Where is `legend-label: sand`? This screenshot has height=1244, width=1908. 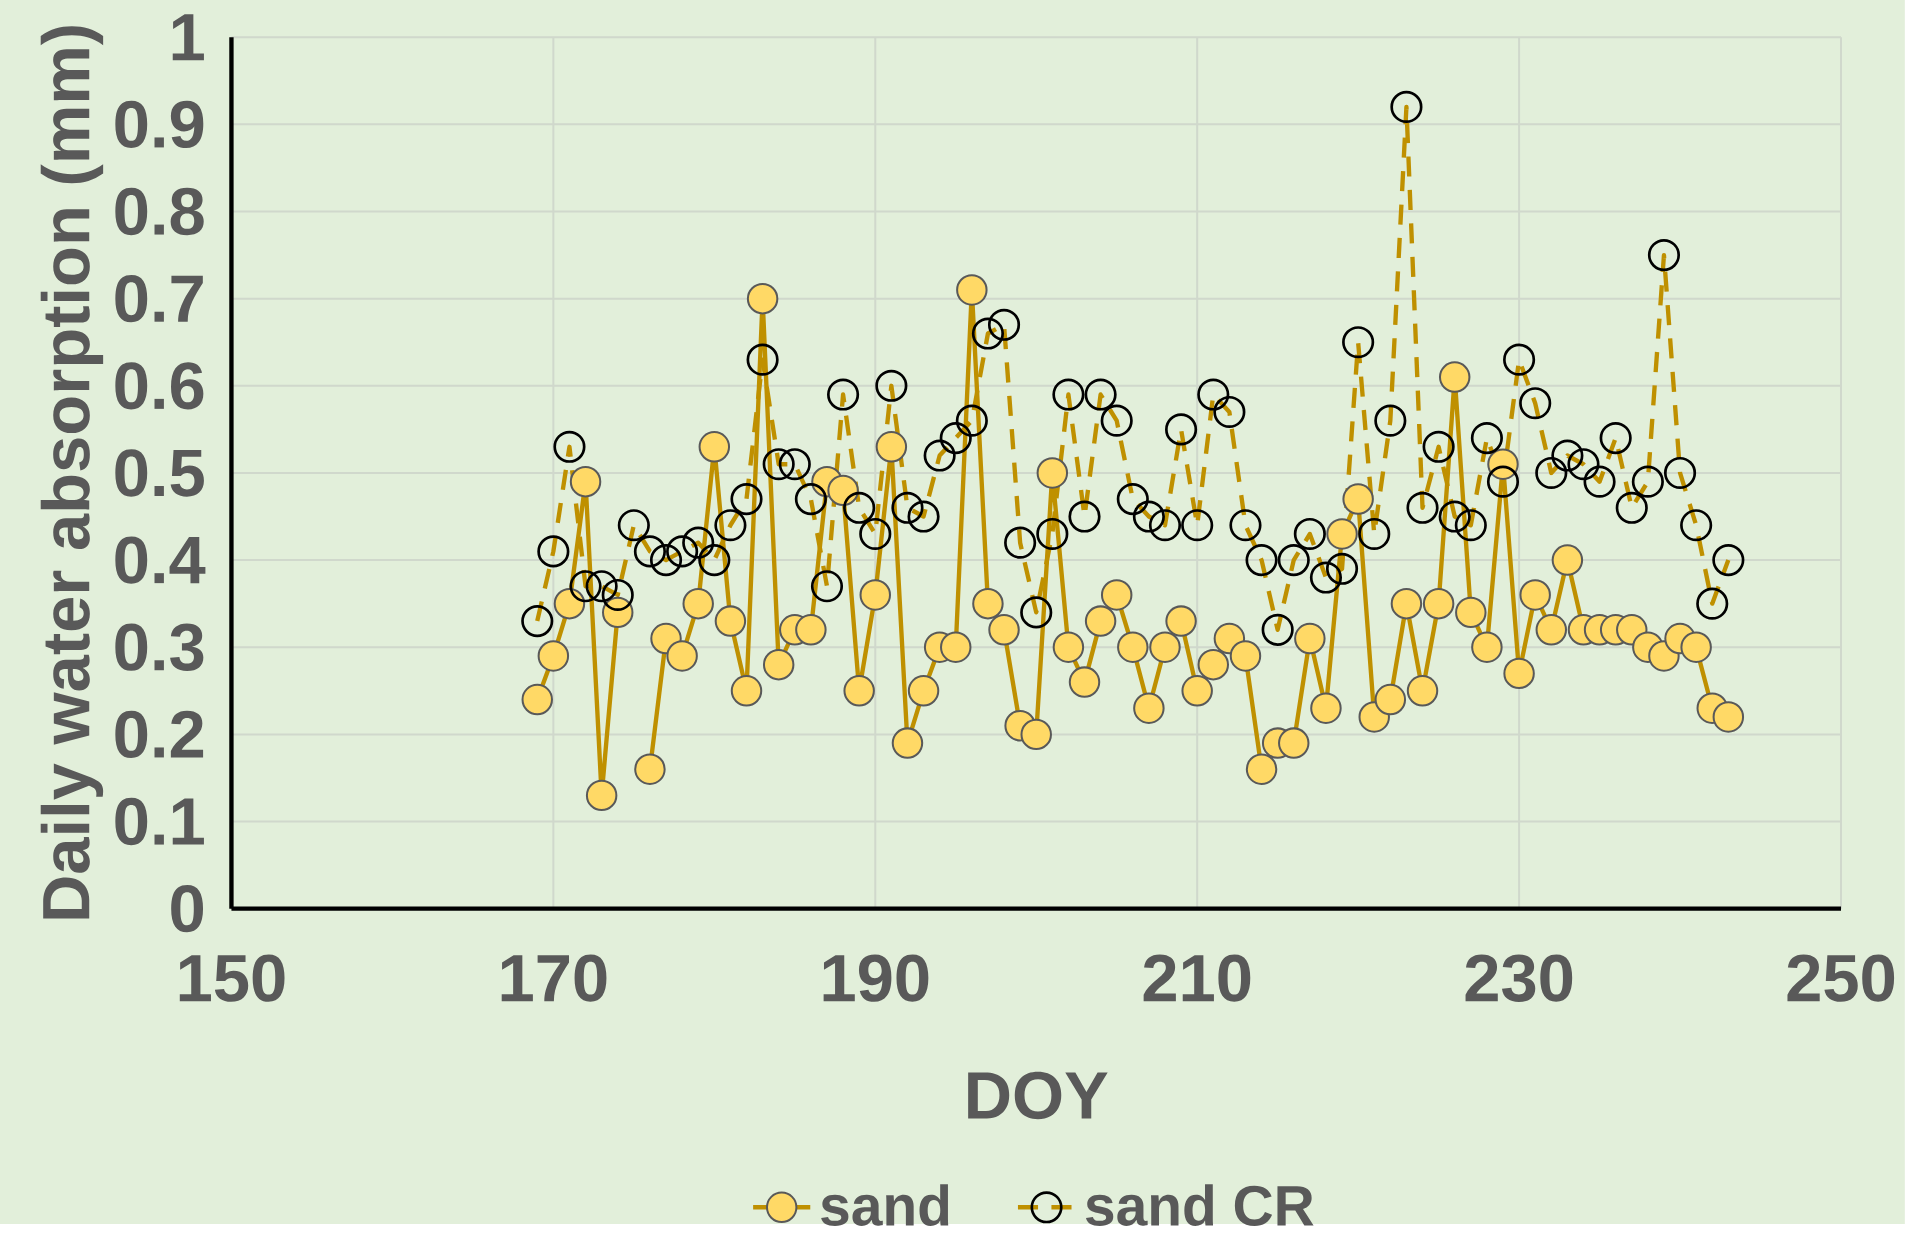 legend-label: sand is located at coordinates (885, 1205).